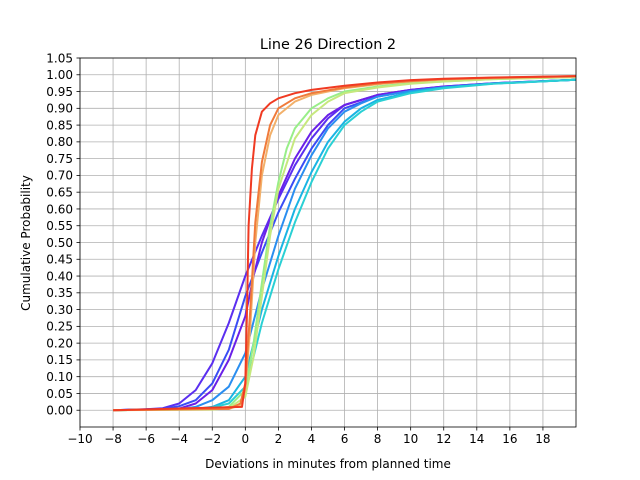 This screenshot has height=480, width=640. Describe the element at coordinates (59, 58) in the screenshot. I see `y-tick-label: 1.05` at that location.